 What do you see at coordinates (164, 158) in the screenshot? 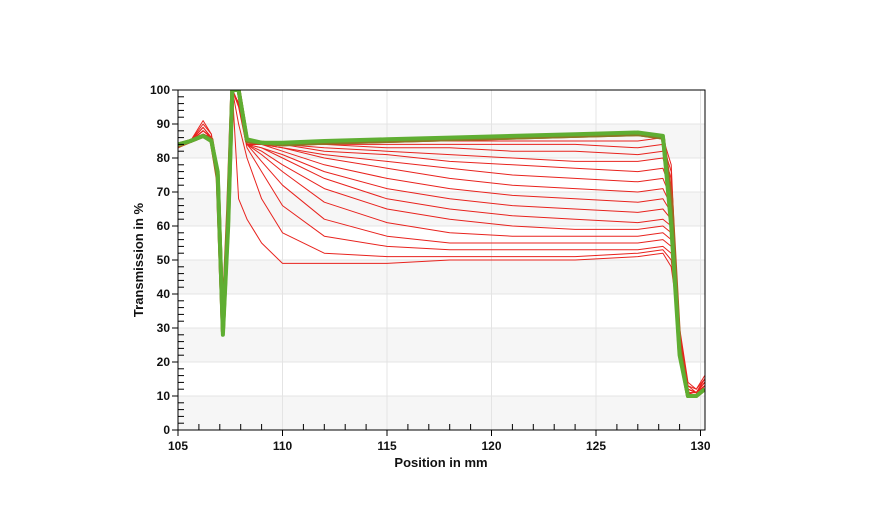
I see `y-tick-label: 80` at bounding box center [164, 158].